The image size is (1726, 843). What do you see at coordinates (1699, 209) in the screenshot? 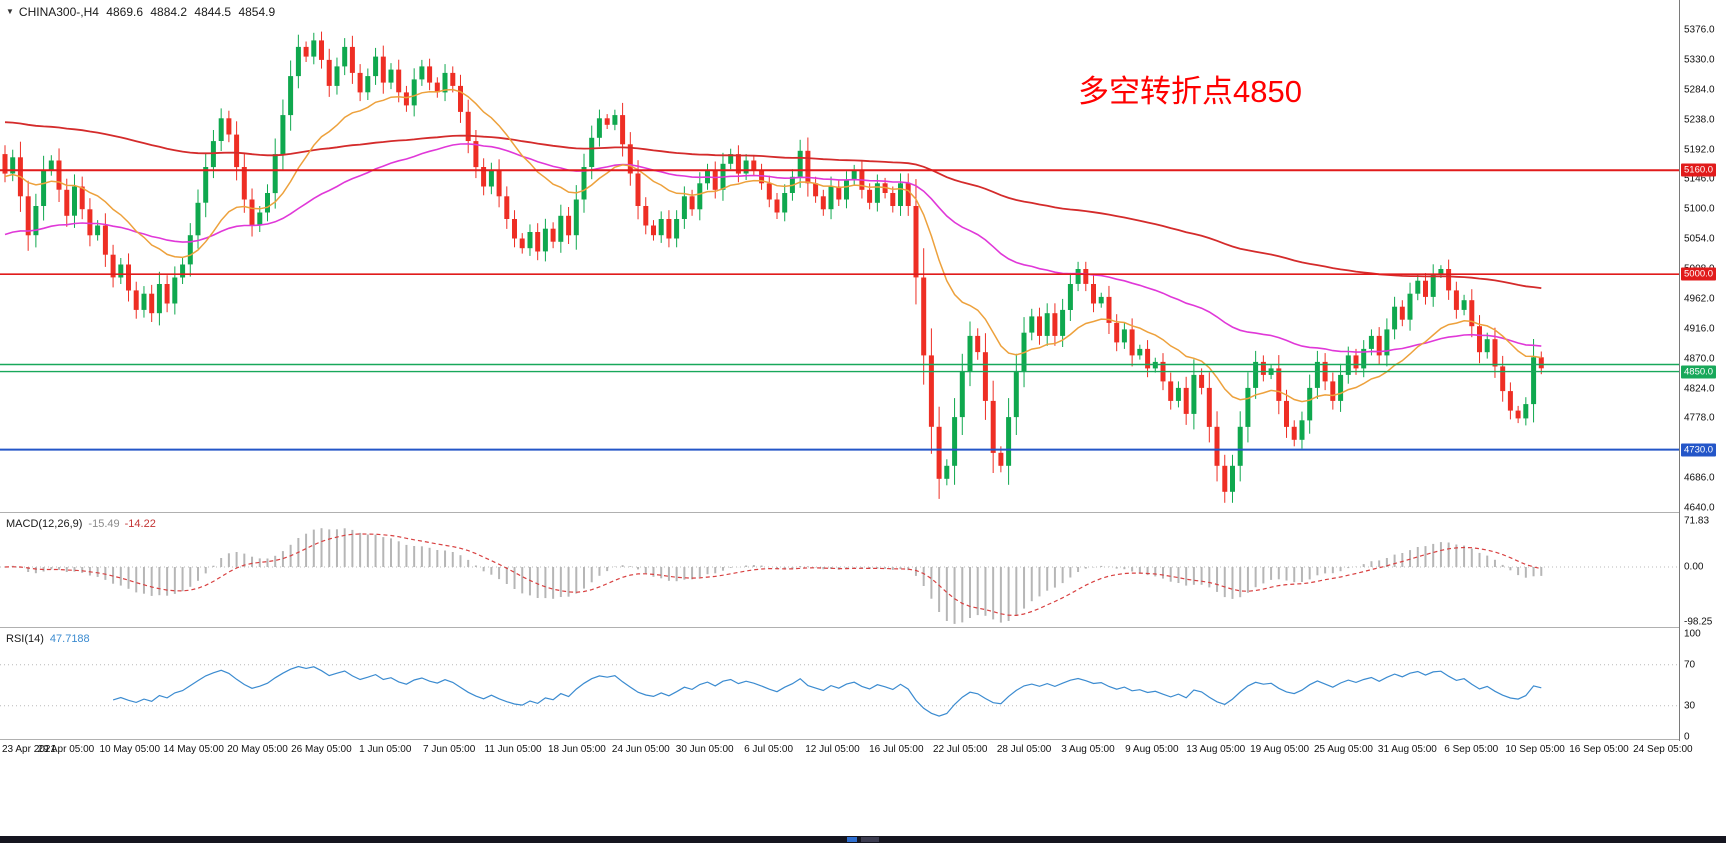
I see `price-axis-label: 5100.0` at bounding box center [1699, 209].